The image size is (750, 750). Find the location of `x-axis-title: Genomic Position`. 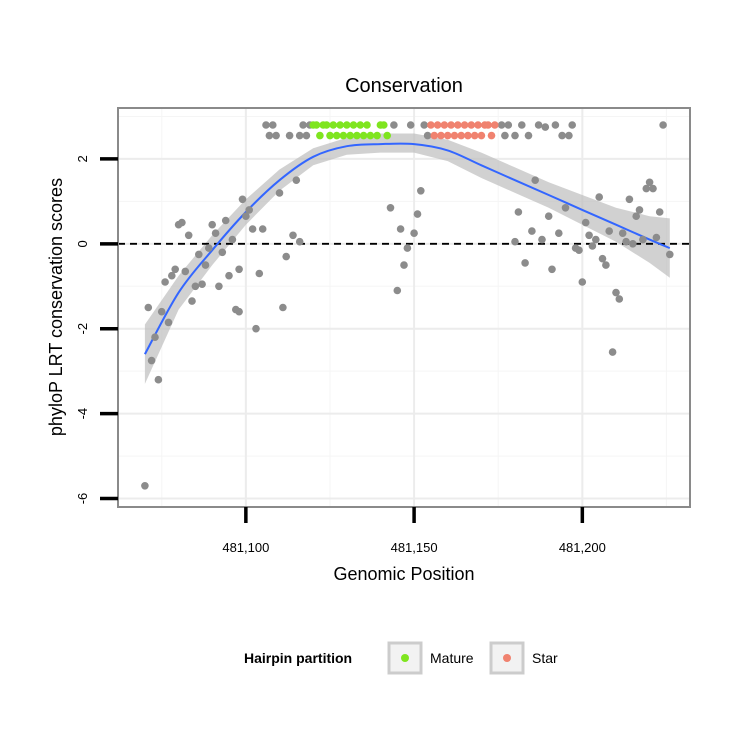

x-axis-title: Genomic Position is located at coordinates (403, 574).